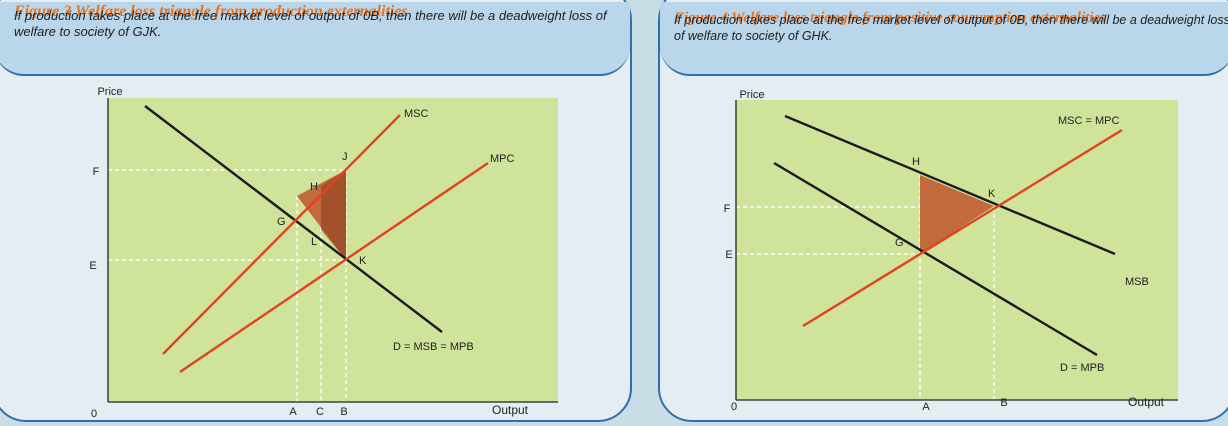  What do you see at coordinates (1082, 368) in the screenshot?
I see `demand-mpb-curve-label: D = MPB` at bounding box center [1082, 368].